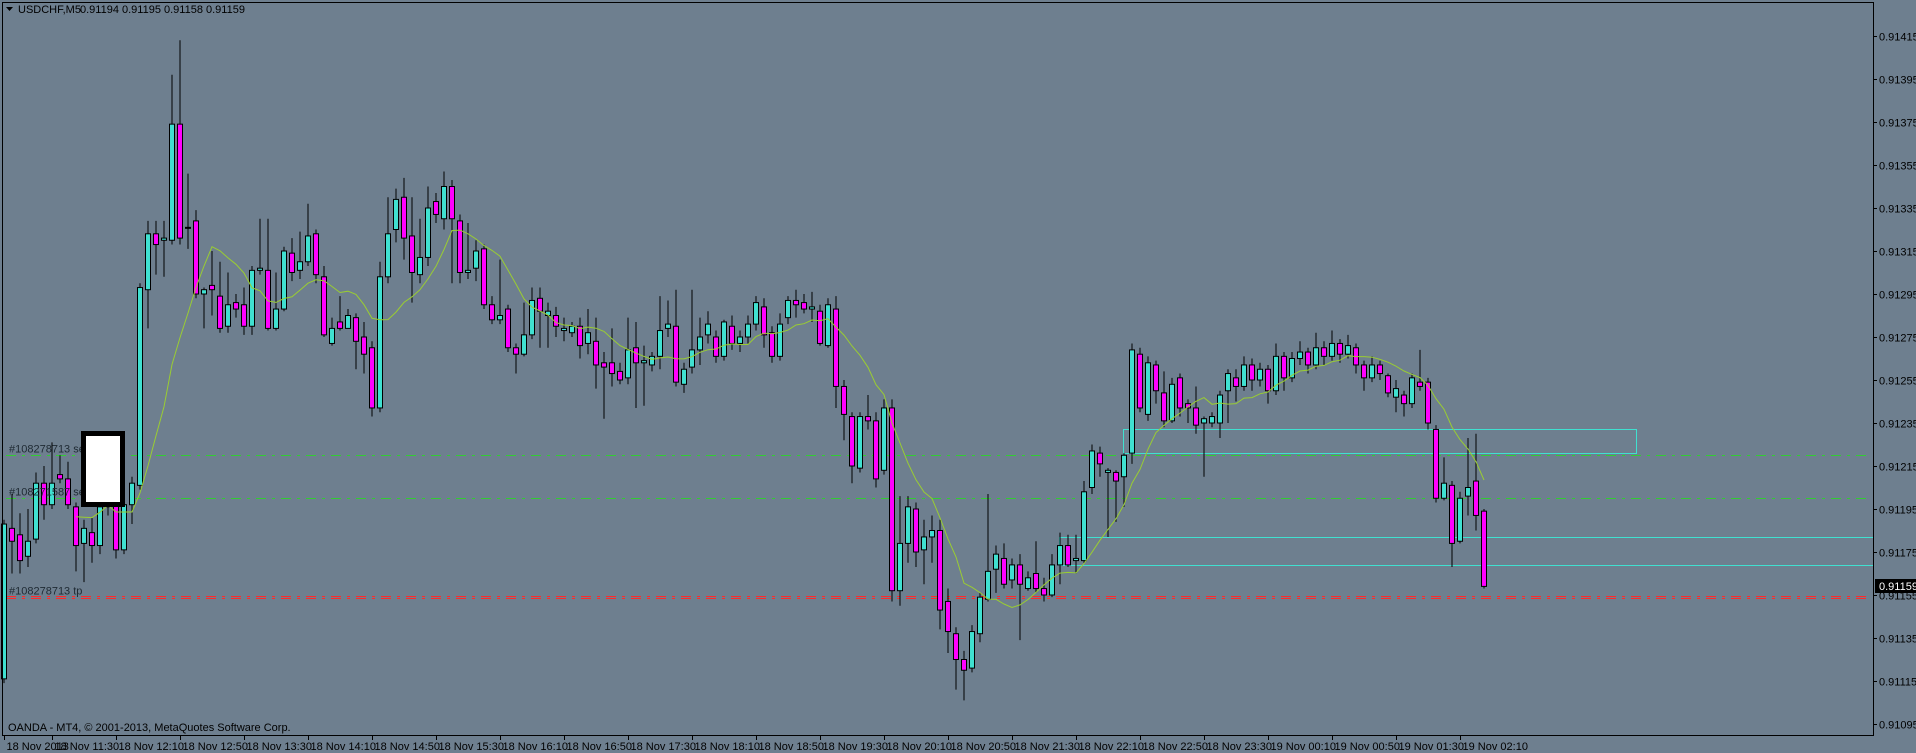 The image size is (1916, 753). What do you see at coordinates (9, 9) in the screenshot?
I see `collapse-triangle-icon` at bounding box center [9, 9].